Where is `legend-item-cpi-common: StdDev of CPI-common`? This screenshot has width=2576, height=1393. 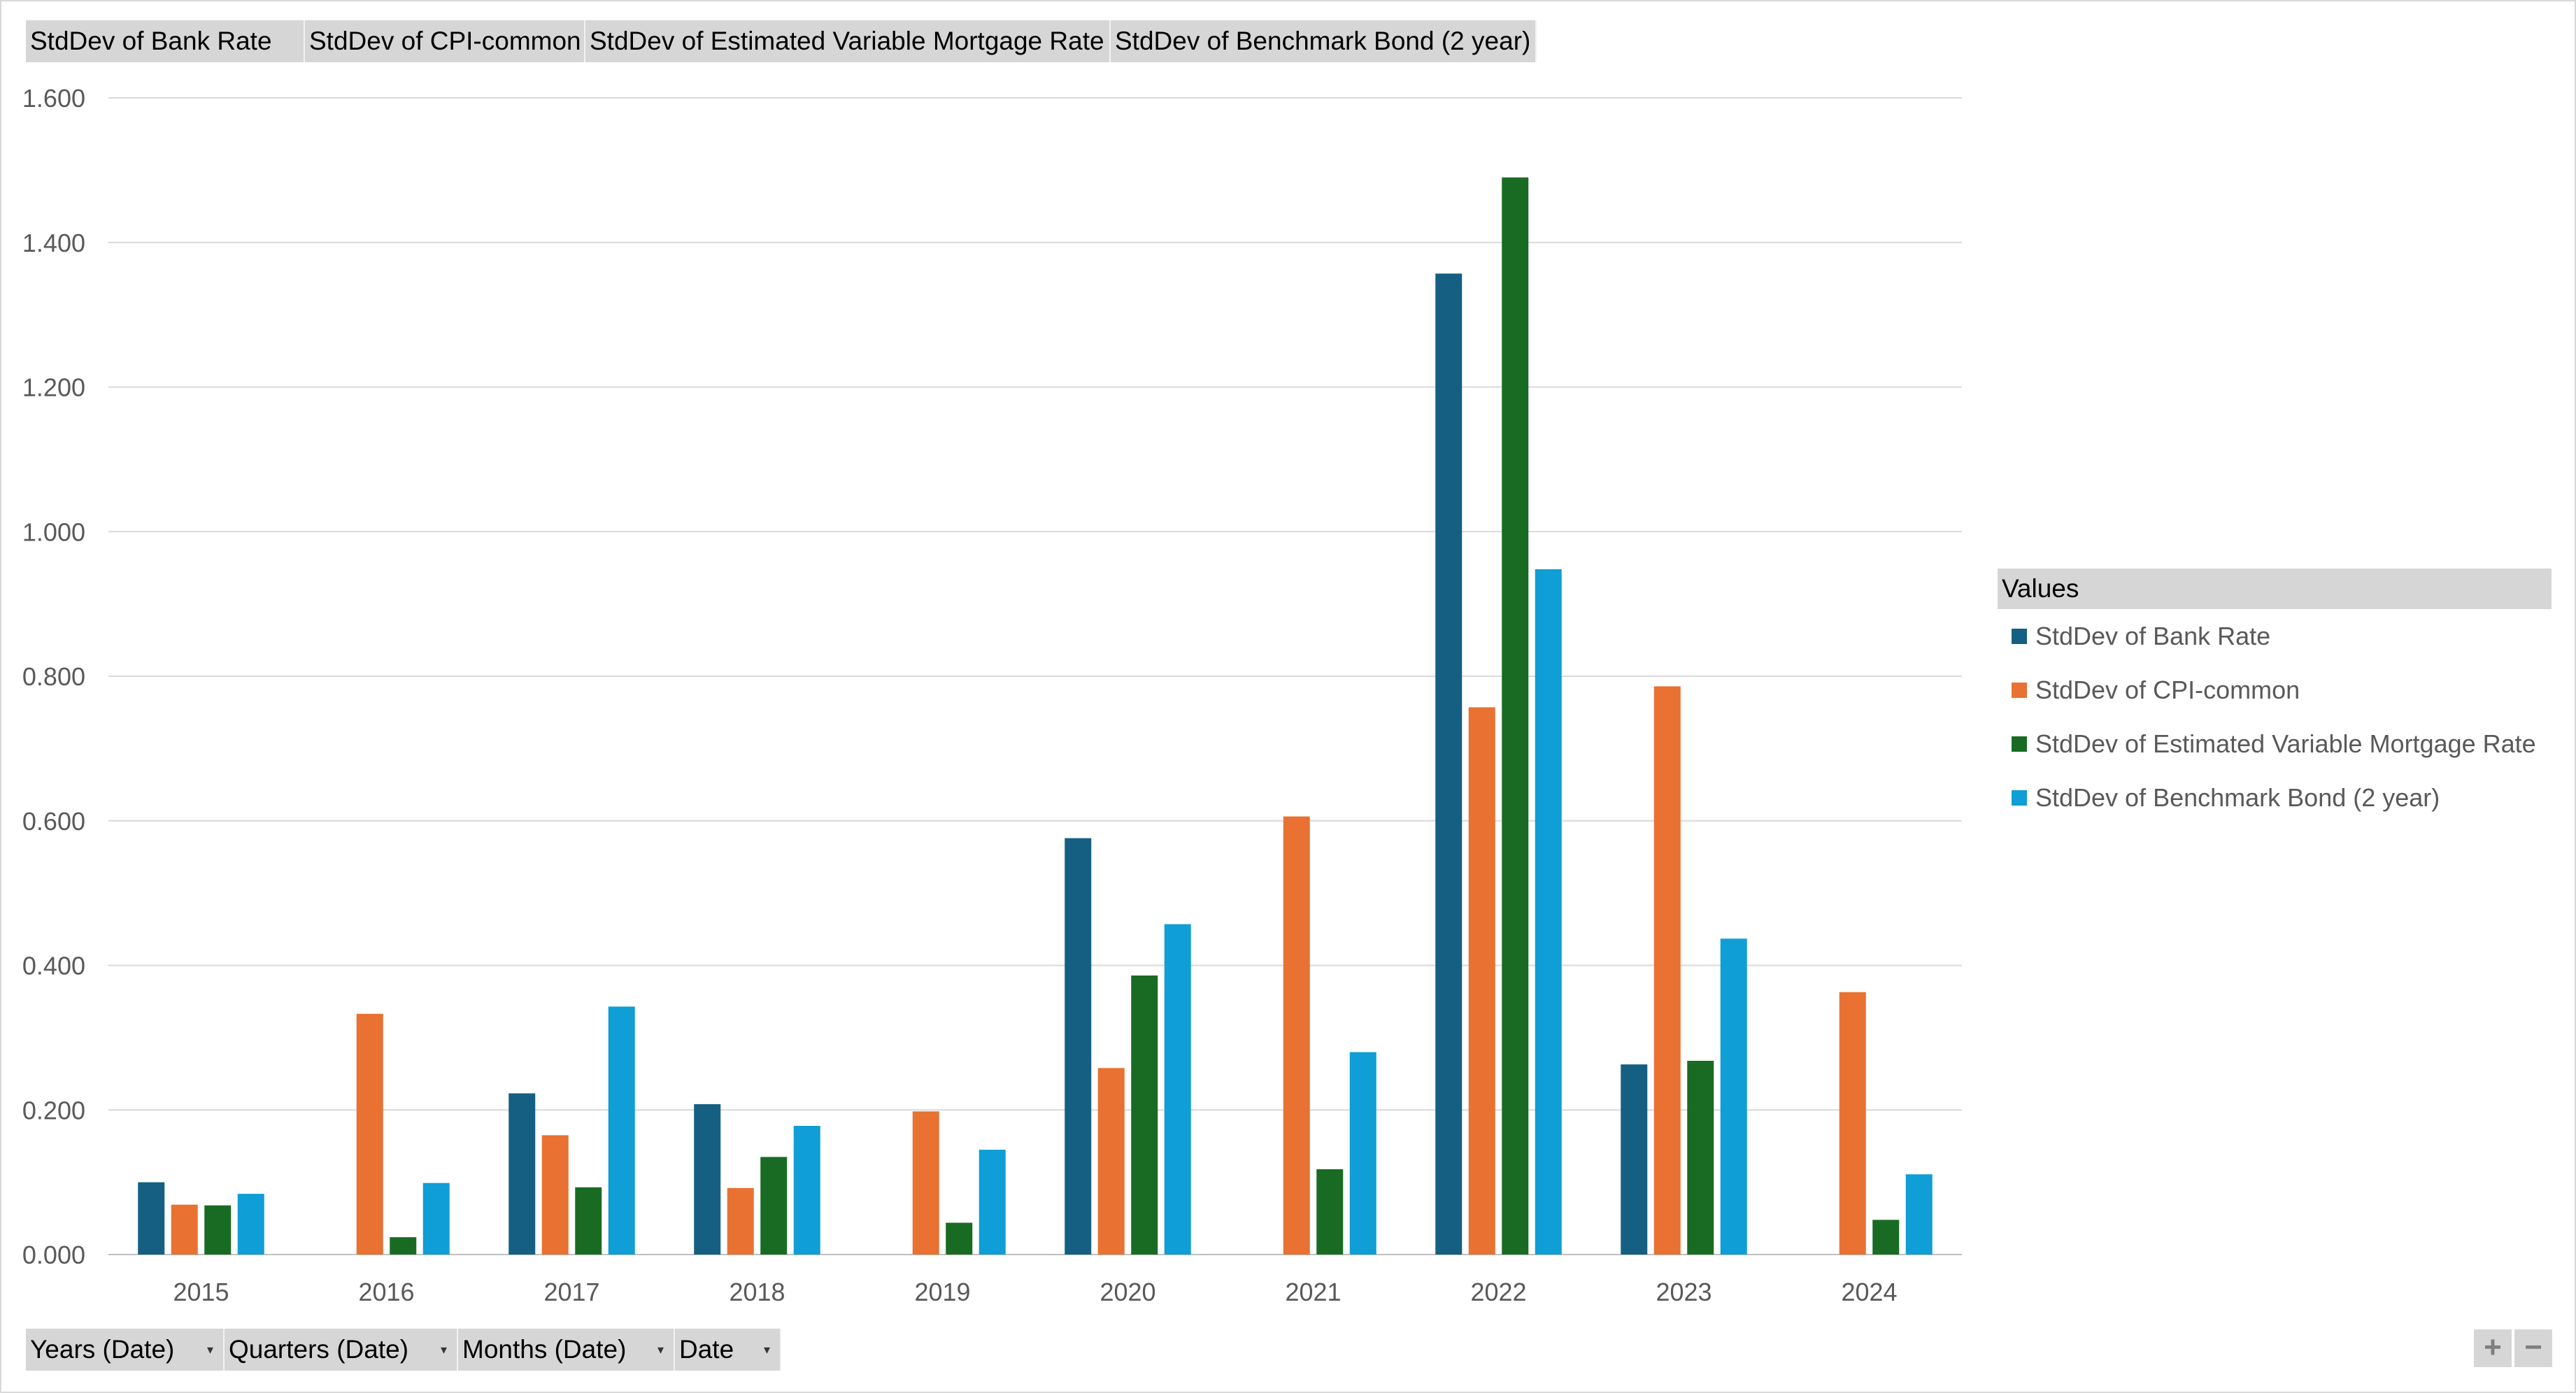
legend-item-cpi-common: StdDev of CPI-common is located at coordinates (2275, 690).